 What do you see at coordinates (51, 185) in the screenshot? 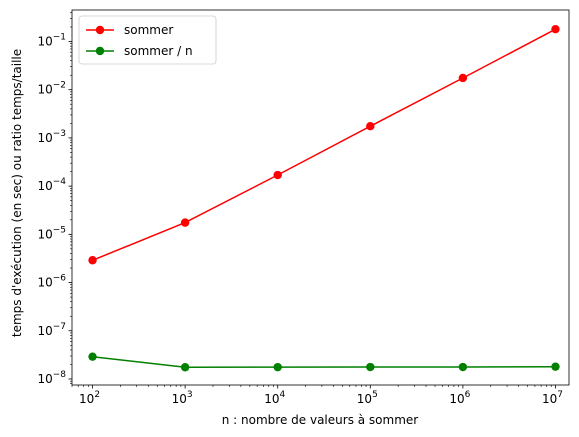
I see `y-tick-label: 10⁻⁴` at bounding box center [51, 185].